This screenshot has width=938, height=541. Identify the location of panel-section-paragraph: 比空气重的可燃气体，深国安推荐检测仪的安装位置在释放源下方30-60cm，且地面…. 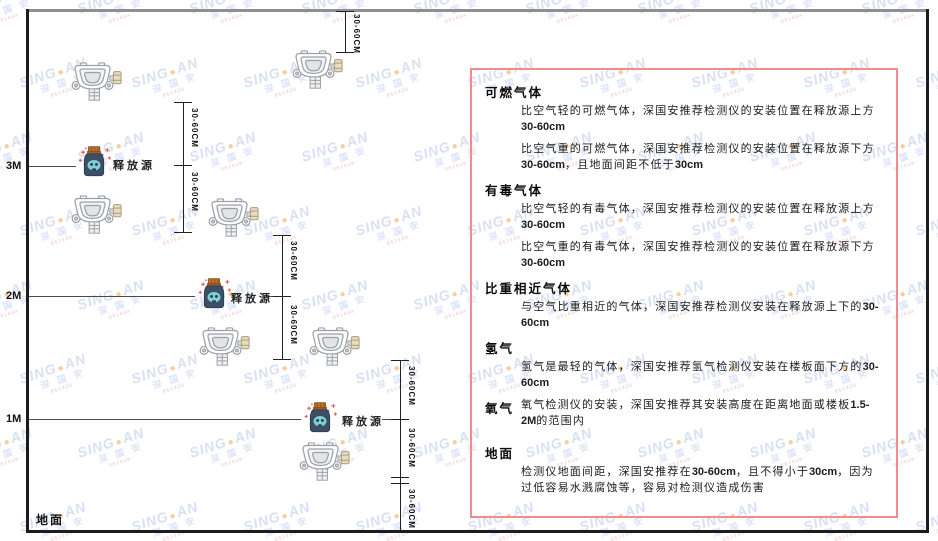
(698, 157).